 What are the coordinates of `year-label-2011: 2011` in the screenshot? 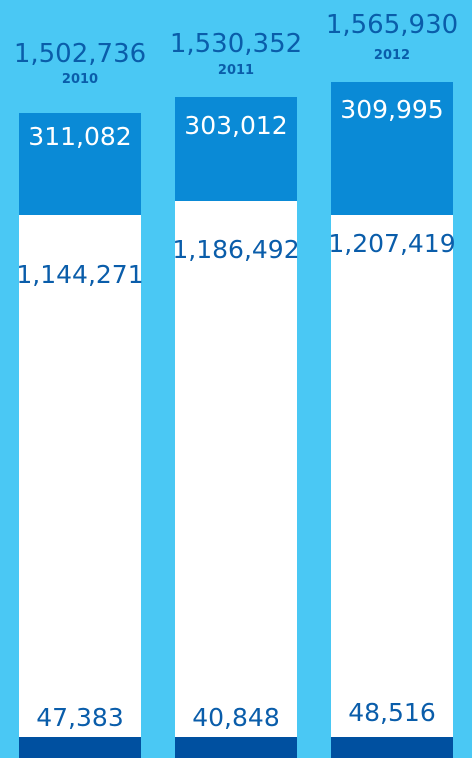 It's located at (236, 70).